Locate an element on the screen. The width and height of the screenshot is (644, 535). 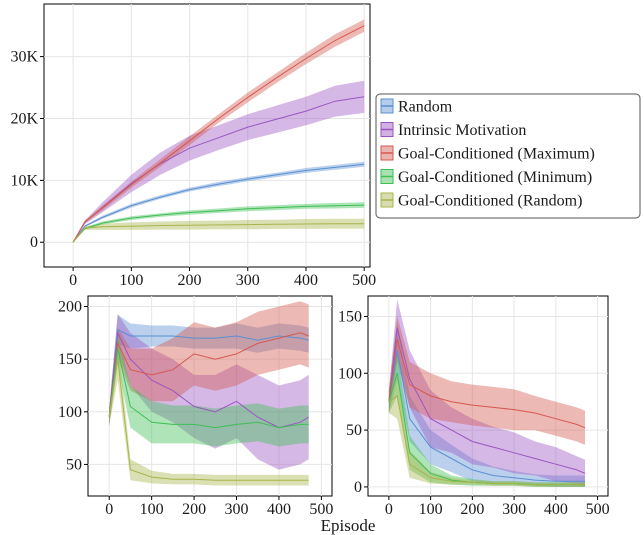
bottom-left-chart-ytick-label: 200 is located at coordinates (70, 307).